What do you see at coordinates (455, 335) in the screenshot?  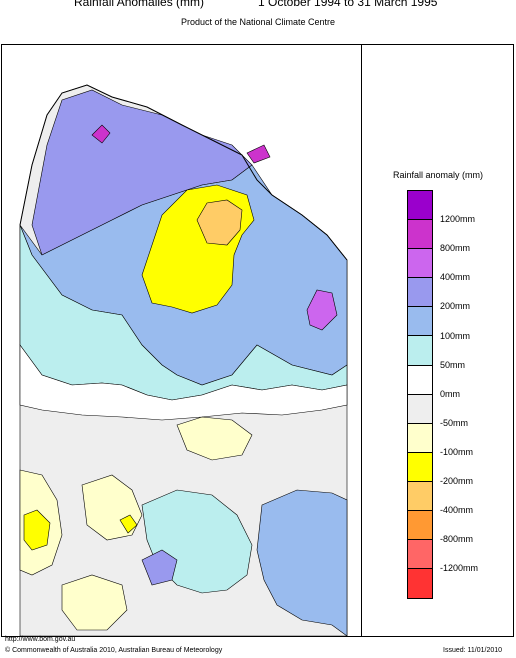 I see `legend-label: 100mm` at bounding box center [455, 335].